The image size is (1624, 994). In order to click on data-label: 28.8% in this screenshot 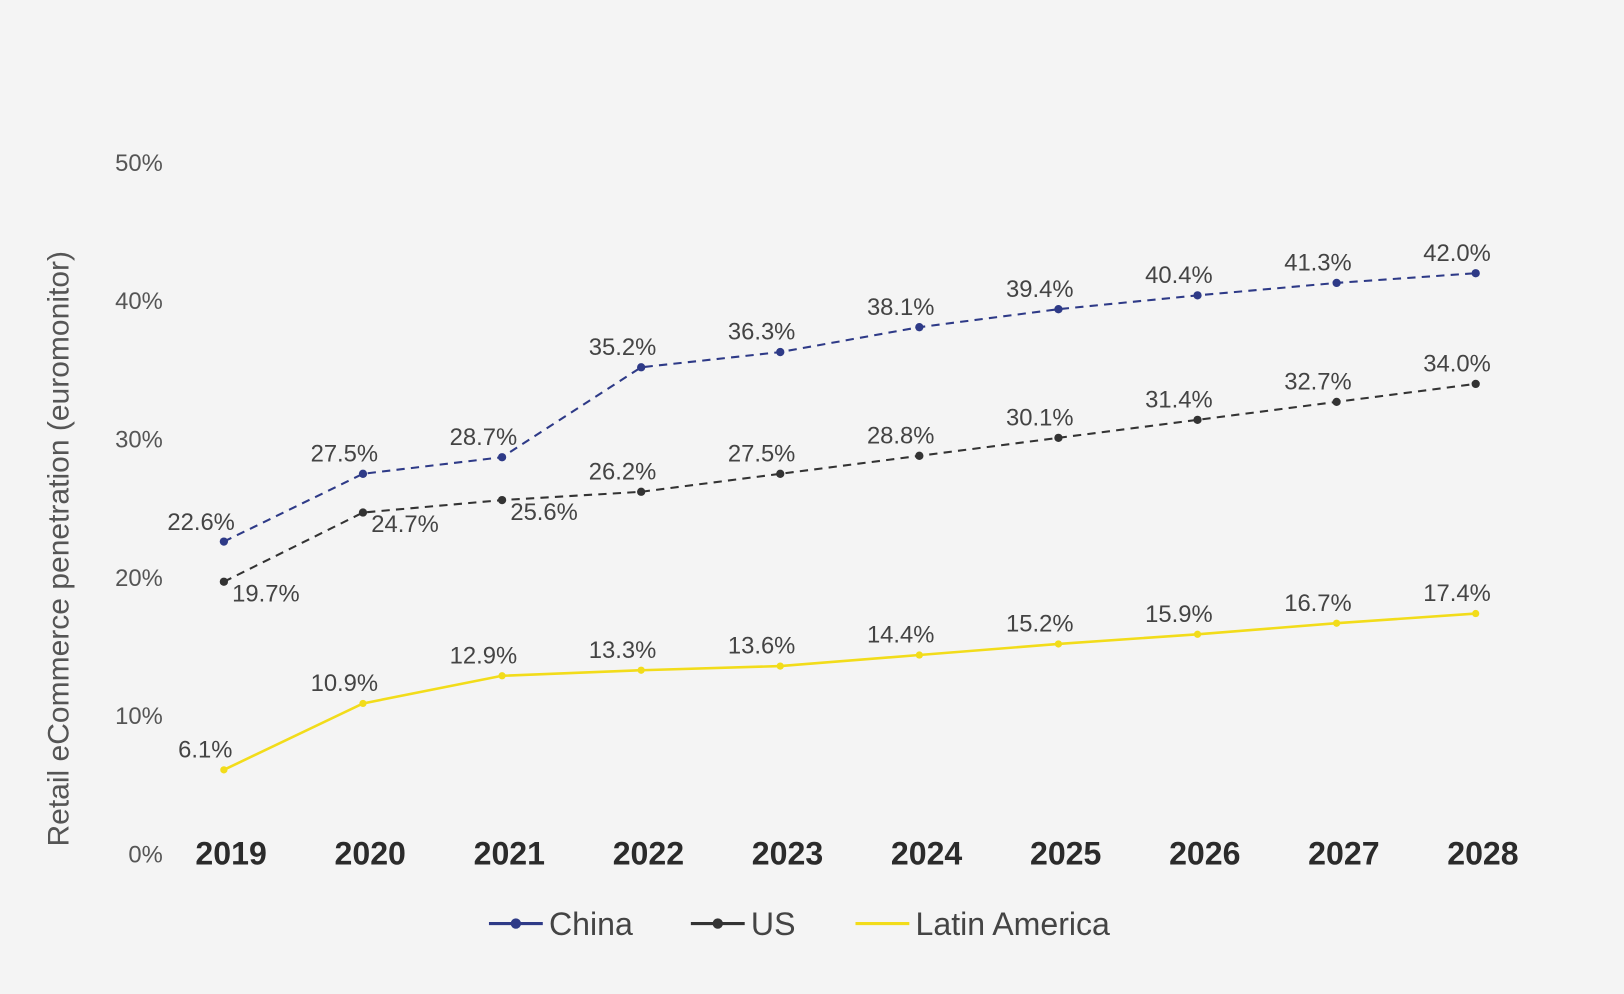, I will do `click(900, 435)`.